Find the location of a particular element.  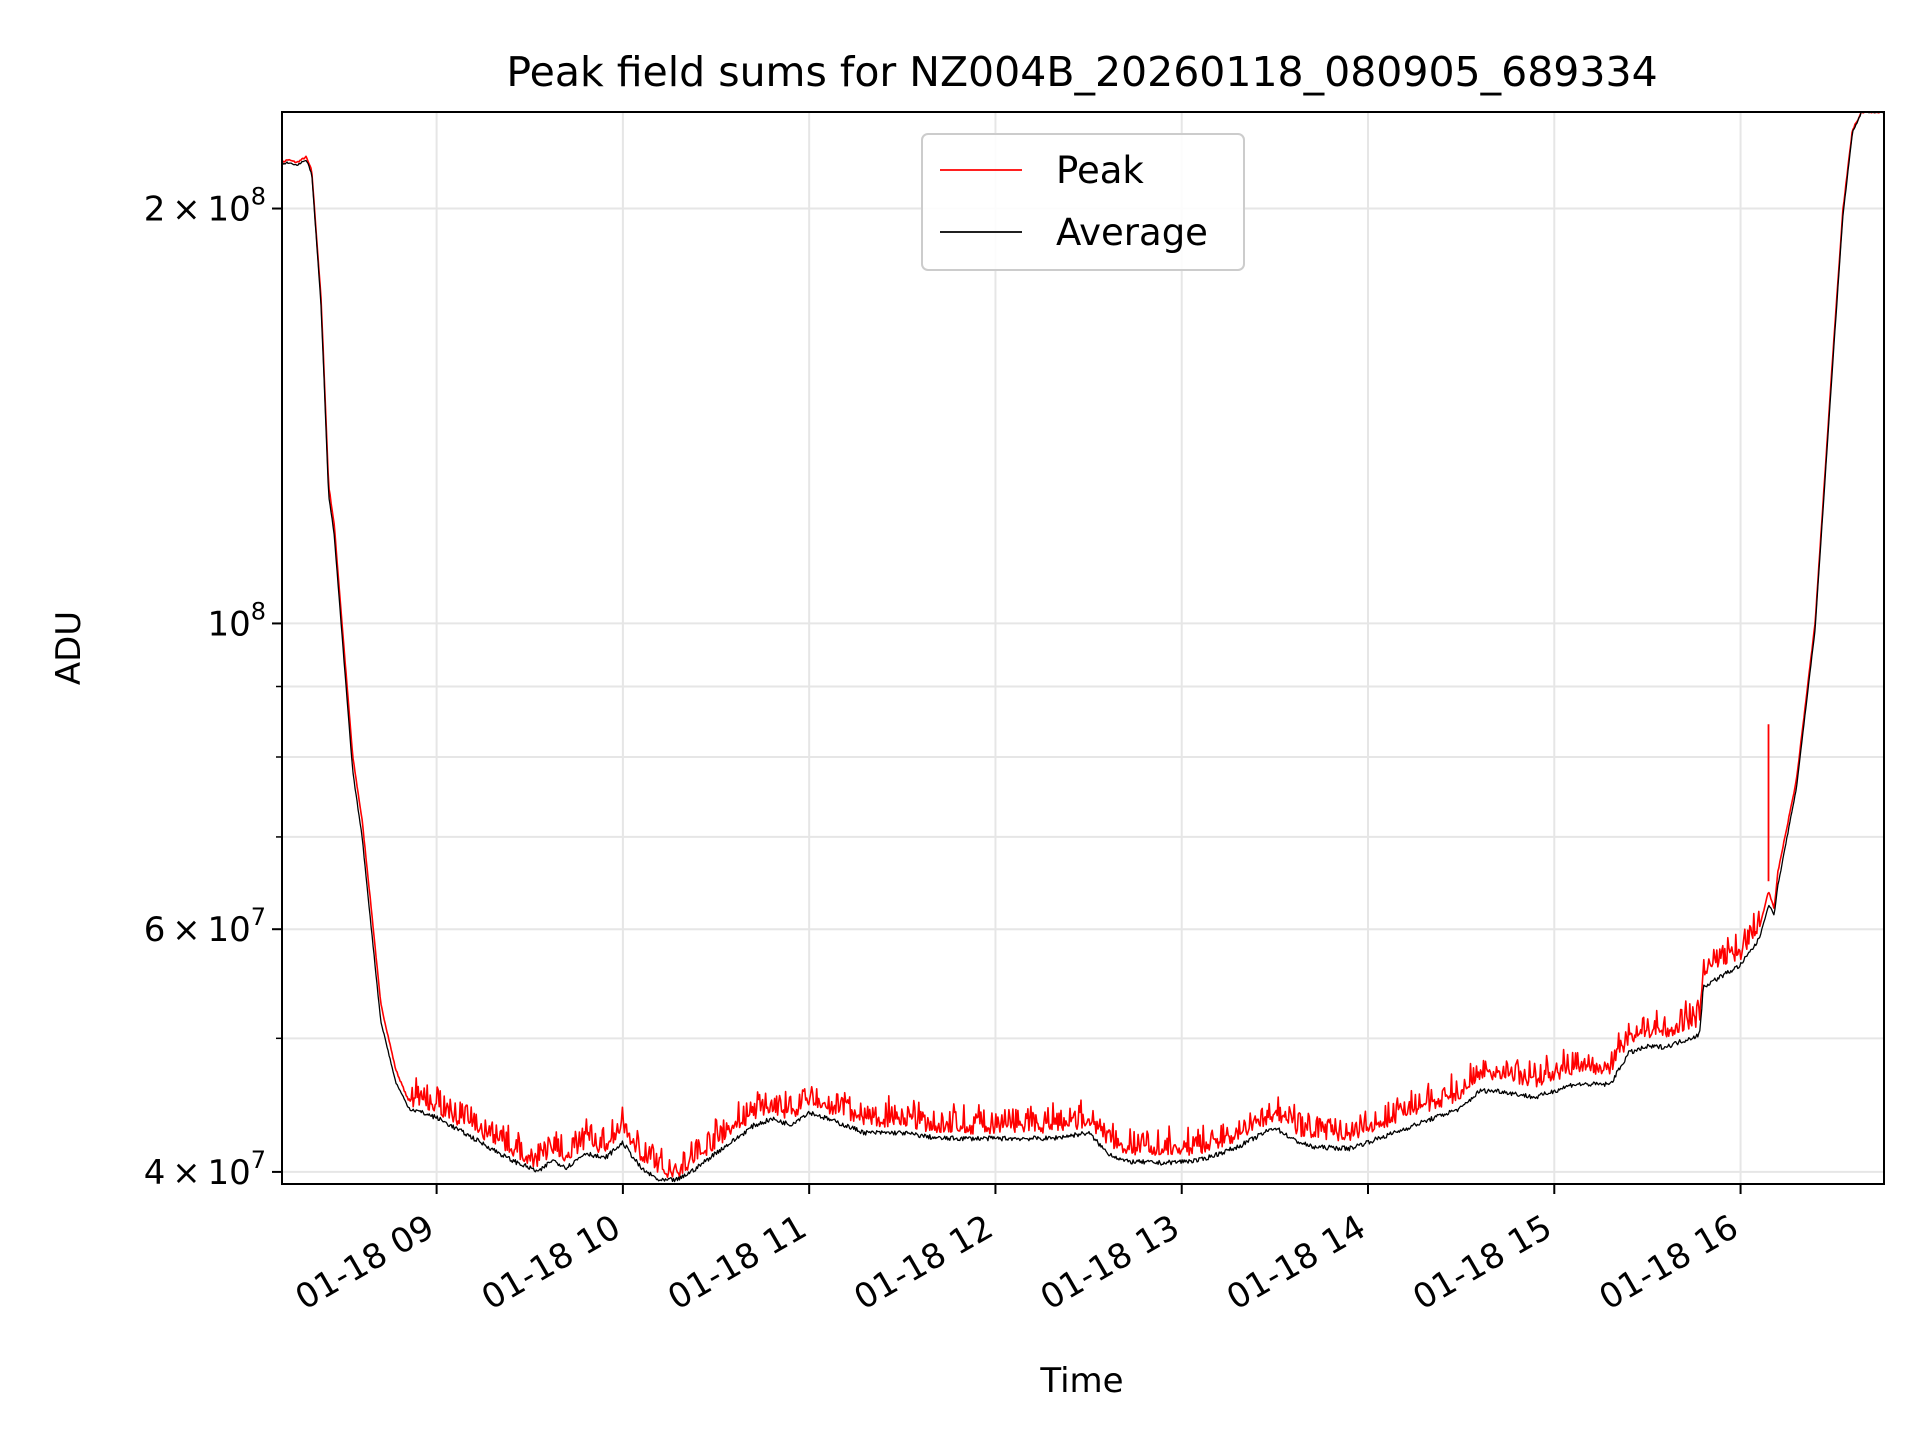

legend: Peak Average is located at coordinates (1083, 202).